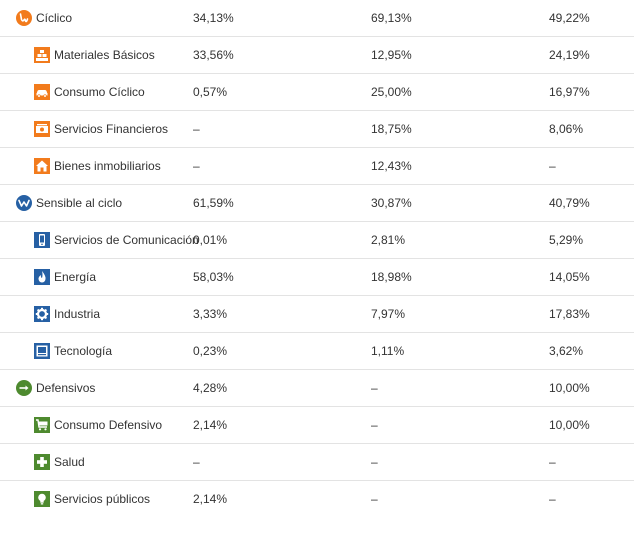  What do you see at coordinates (391, 92) in the screenshot?
I see `value-col2: 25,00%` at bounding box center [391, 92].